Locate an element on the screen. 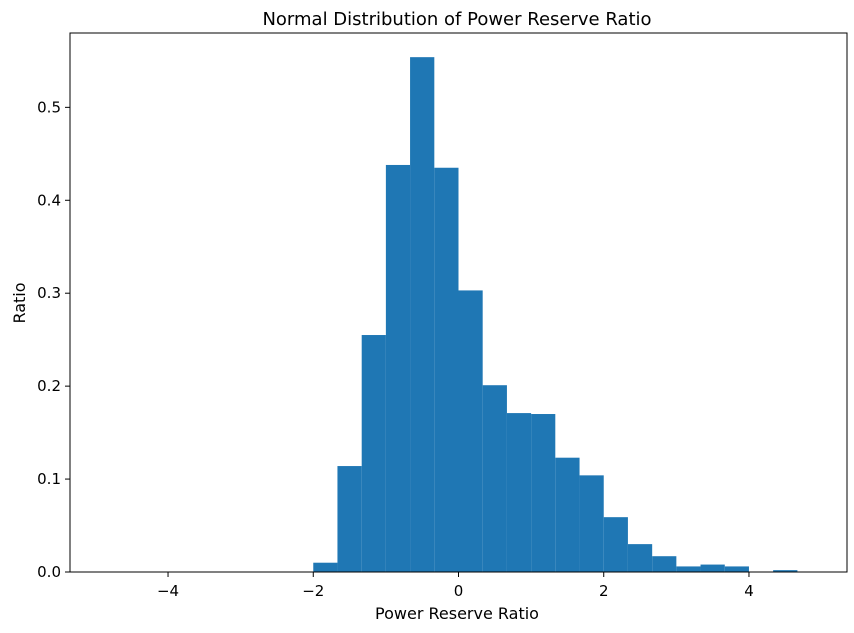  y-tick-label: 0.0 is located at coordinates (49, 572).